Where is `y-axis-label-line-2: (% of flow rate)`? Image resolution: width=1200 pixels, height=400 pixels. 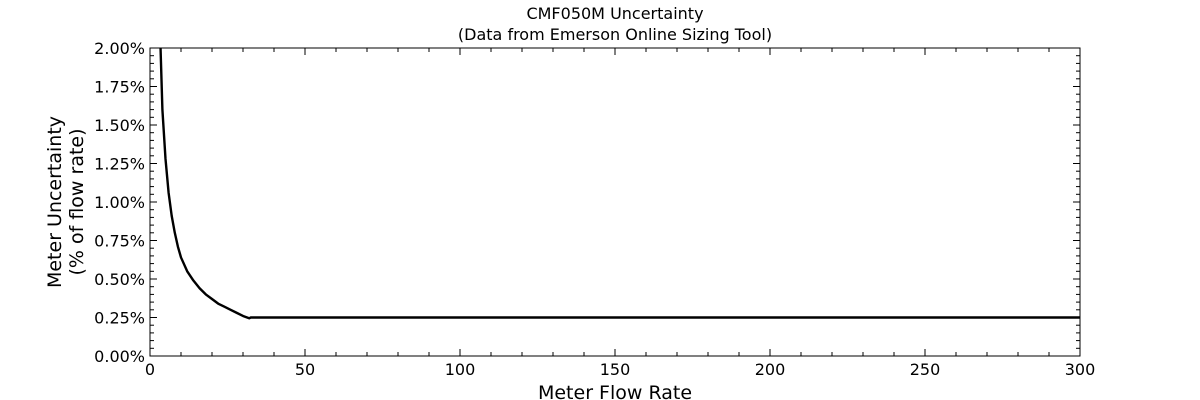 y-axis-label-line-2: (% of flow rate) is located at coordinates (77, 201).